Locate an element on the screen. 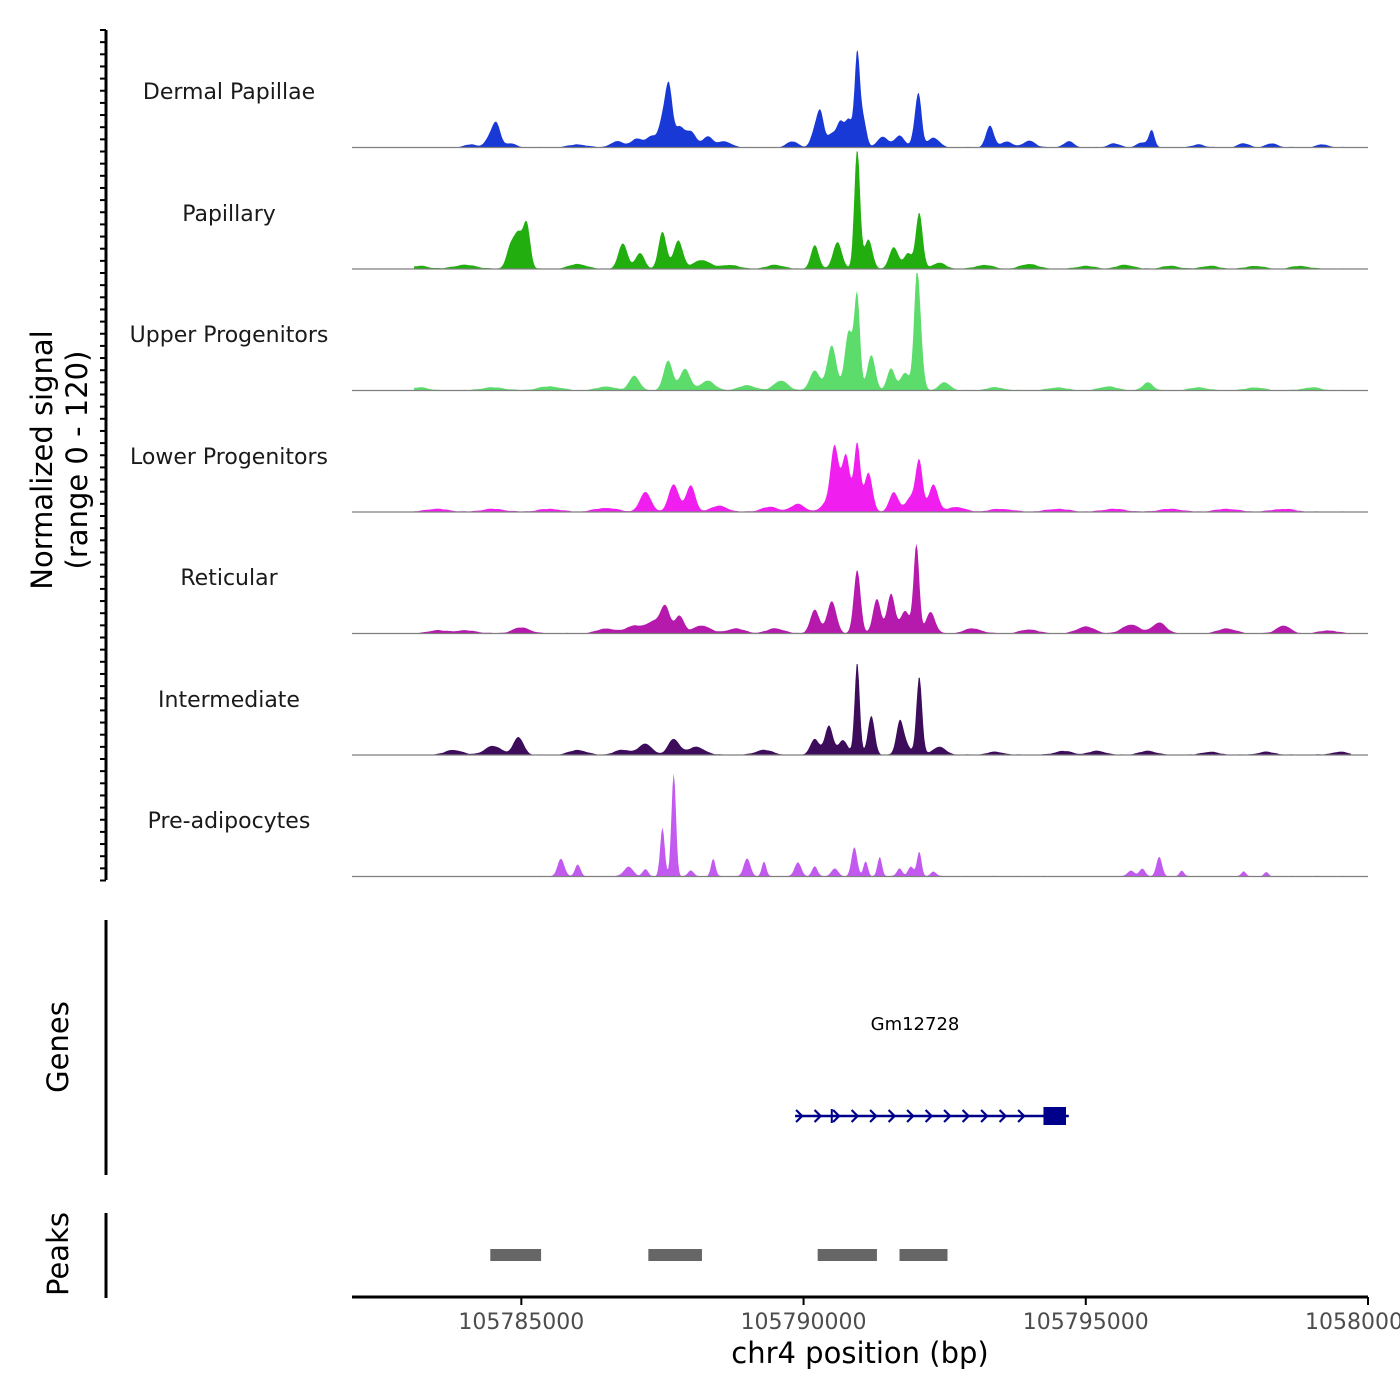 The image size is (1400, 1400). x-axis-ticks: 105785000 105790000 105795000 105800000 is located at coordinates (929, 1316).